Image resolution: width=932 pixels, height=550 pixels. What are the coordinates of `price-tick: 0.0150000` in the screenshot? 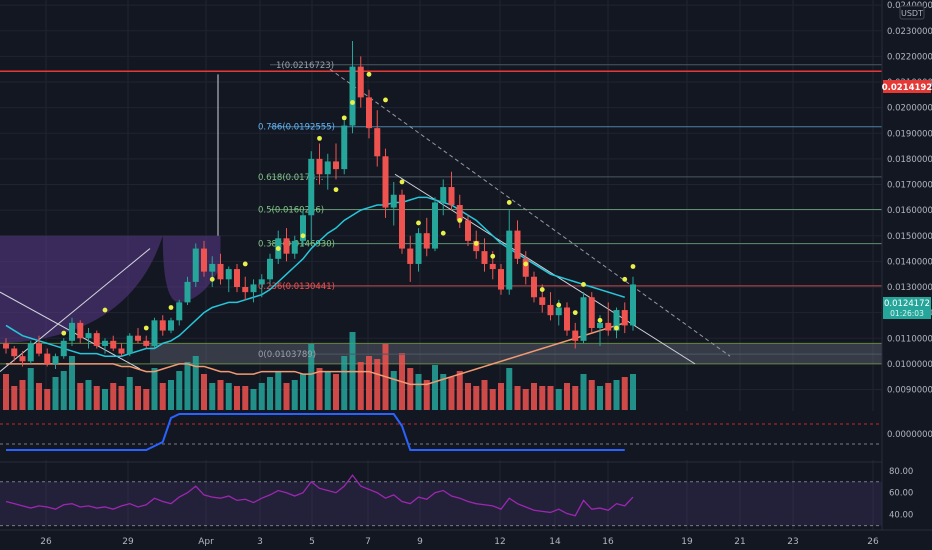 It's located at (909, 237).